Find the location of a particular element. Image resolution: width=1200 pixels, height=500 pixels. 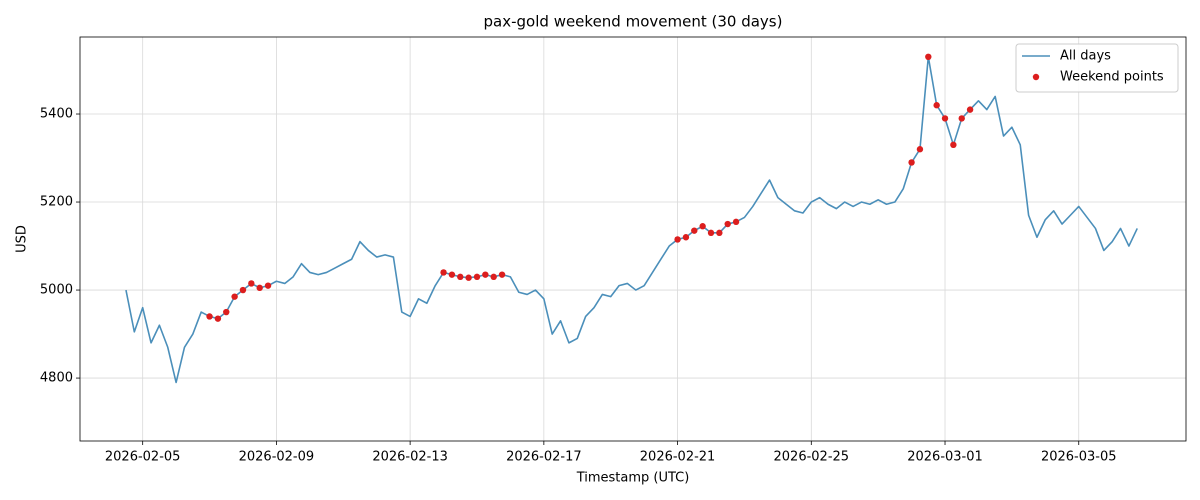

y-tick-label: 5400 is located at coordinates (56, 114).